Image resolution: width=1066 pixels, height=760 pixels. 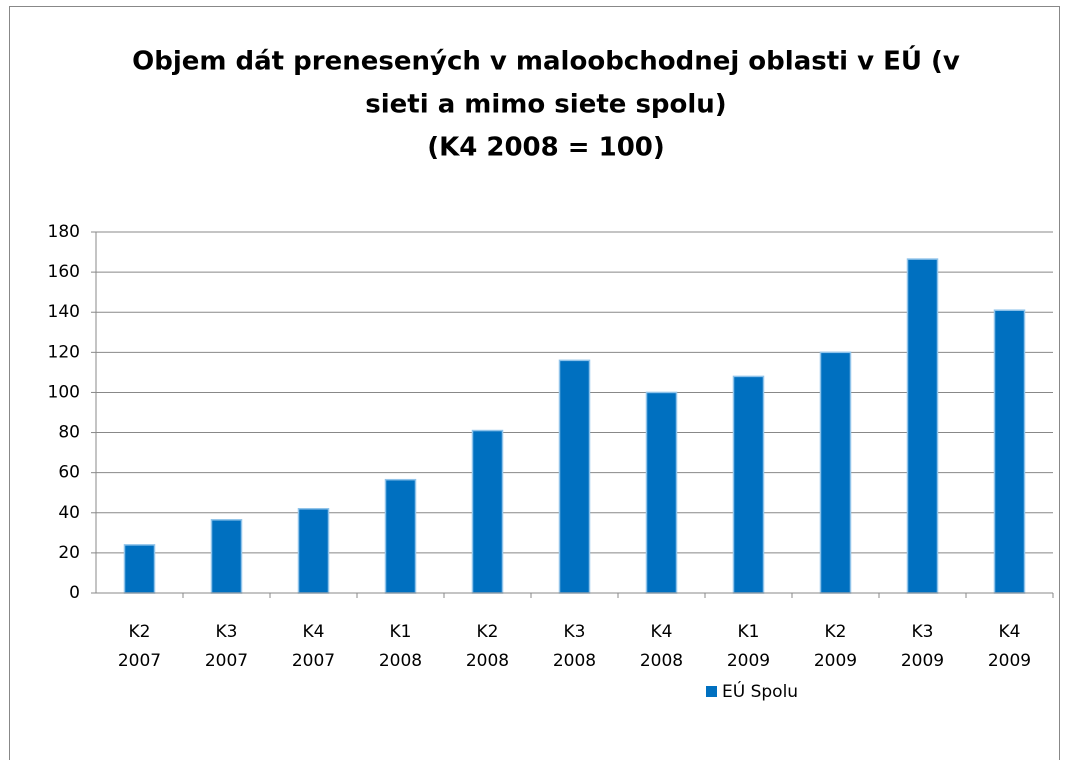 I want to click on y-tick-label: 40, so click(x=69, y=513).